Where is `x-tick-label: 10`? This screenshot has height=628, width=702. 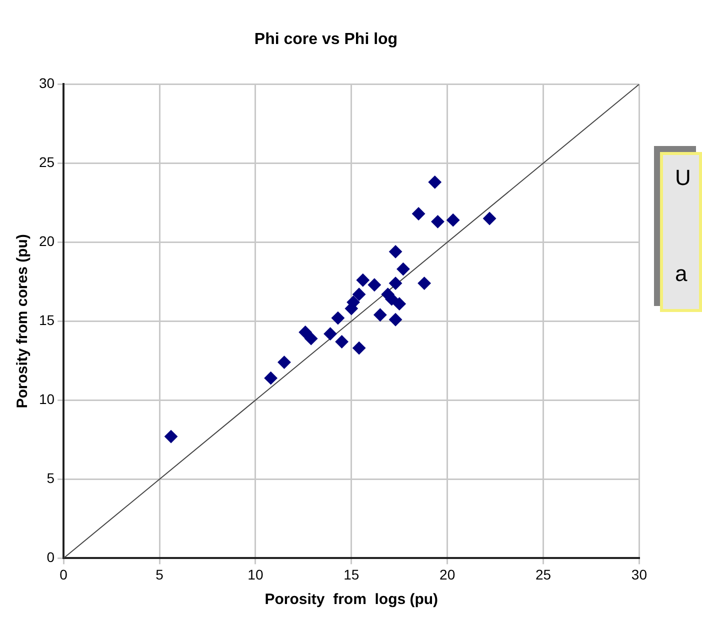
x-tick-label: 10 is located at coordinates (256, 574).